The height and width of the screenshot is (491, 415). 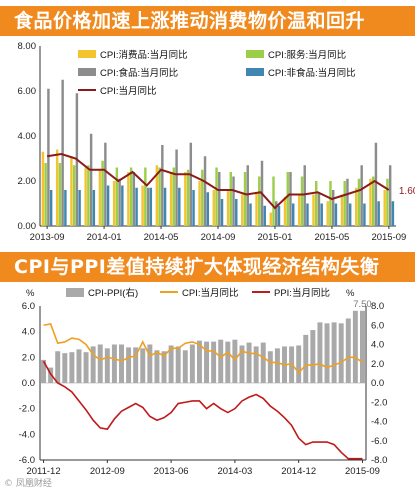 I want to click on left-tick-label: 4.0, so click(x=28, y=332).